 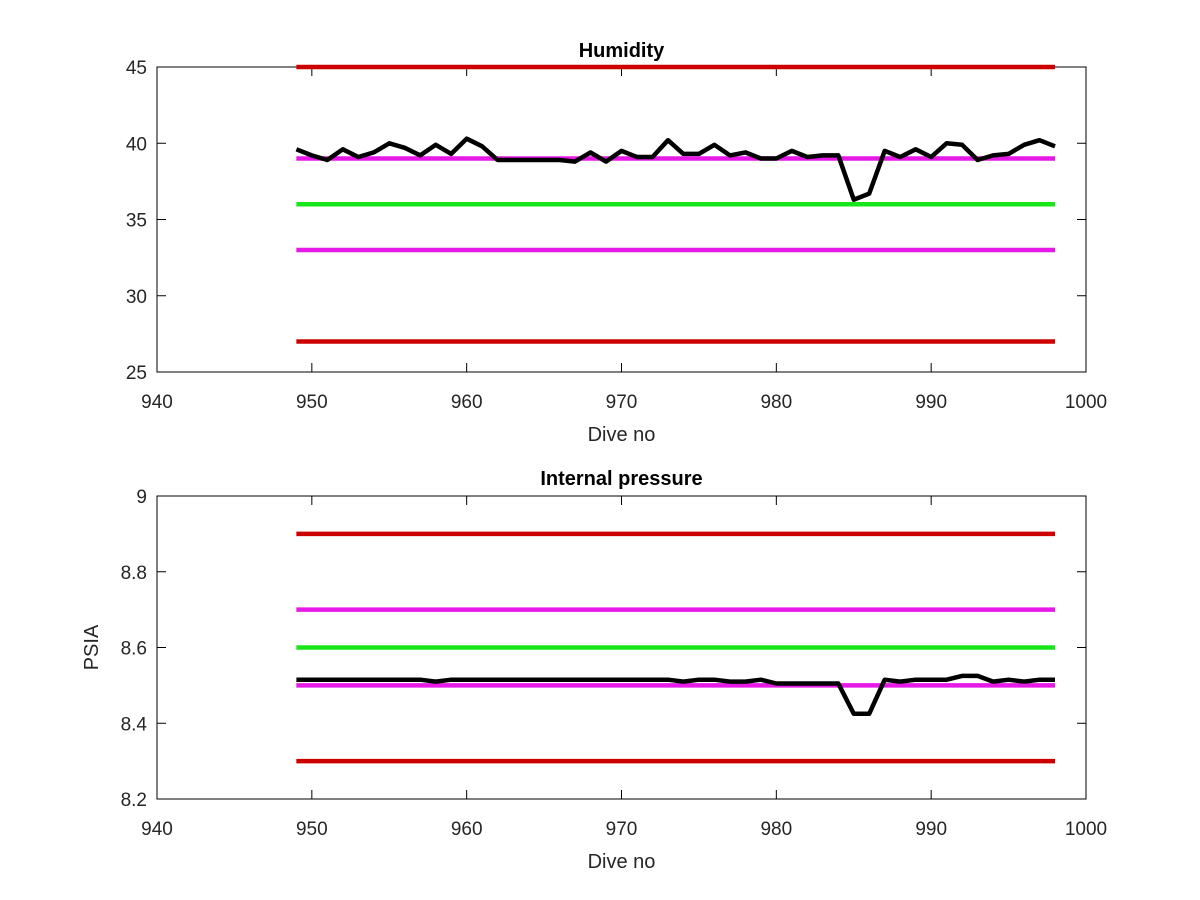 I want to click on y-tick-label: 30, so click(x=136, y=297).